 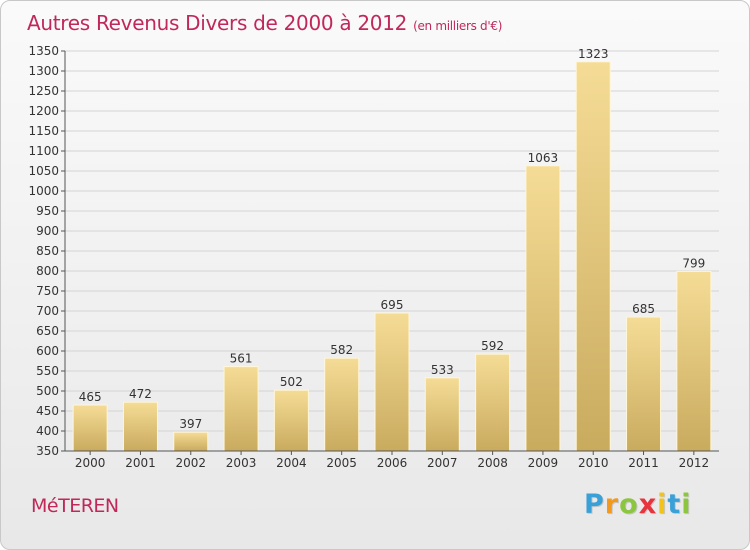 What do you see at coordinates (47, 431) in the screenshot?
I see `y-tick-label: 400` at bounding box center [47, 431].